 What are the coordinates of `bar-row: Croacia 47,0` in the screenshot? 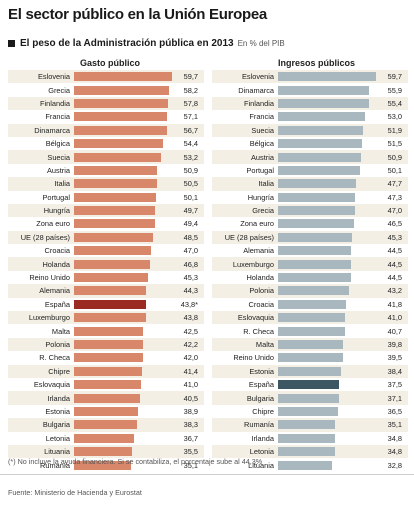 It's located at (106, 250).